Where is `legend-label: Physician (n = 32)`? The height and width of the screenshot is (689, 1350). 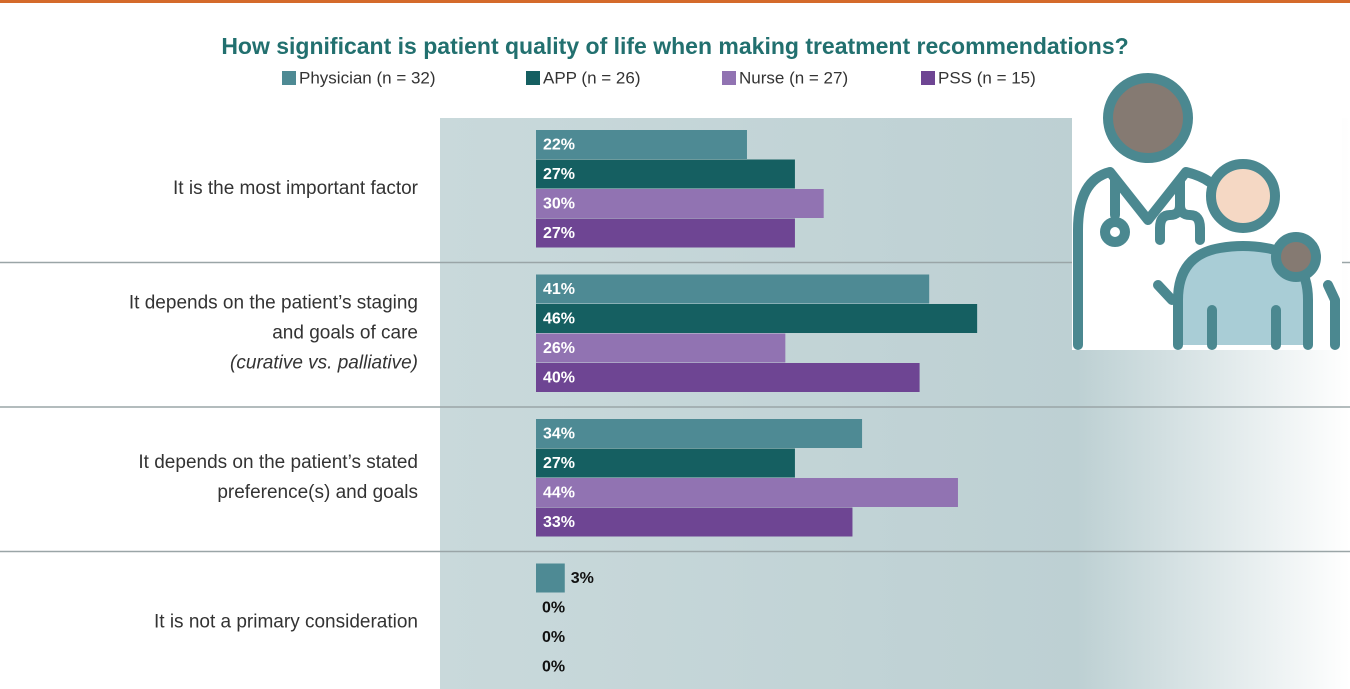 legend-label: Physician (n = 32) is located at coordinates (367, 77).